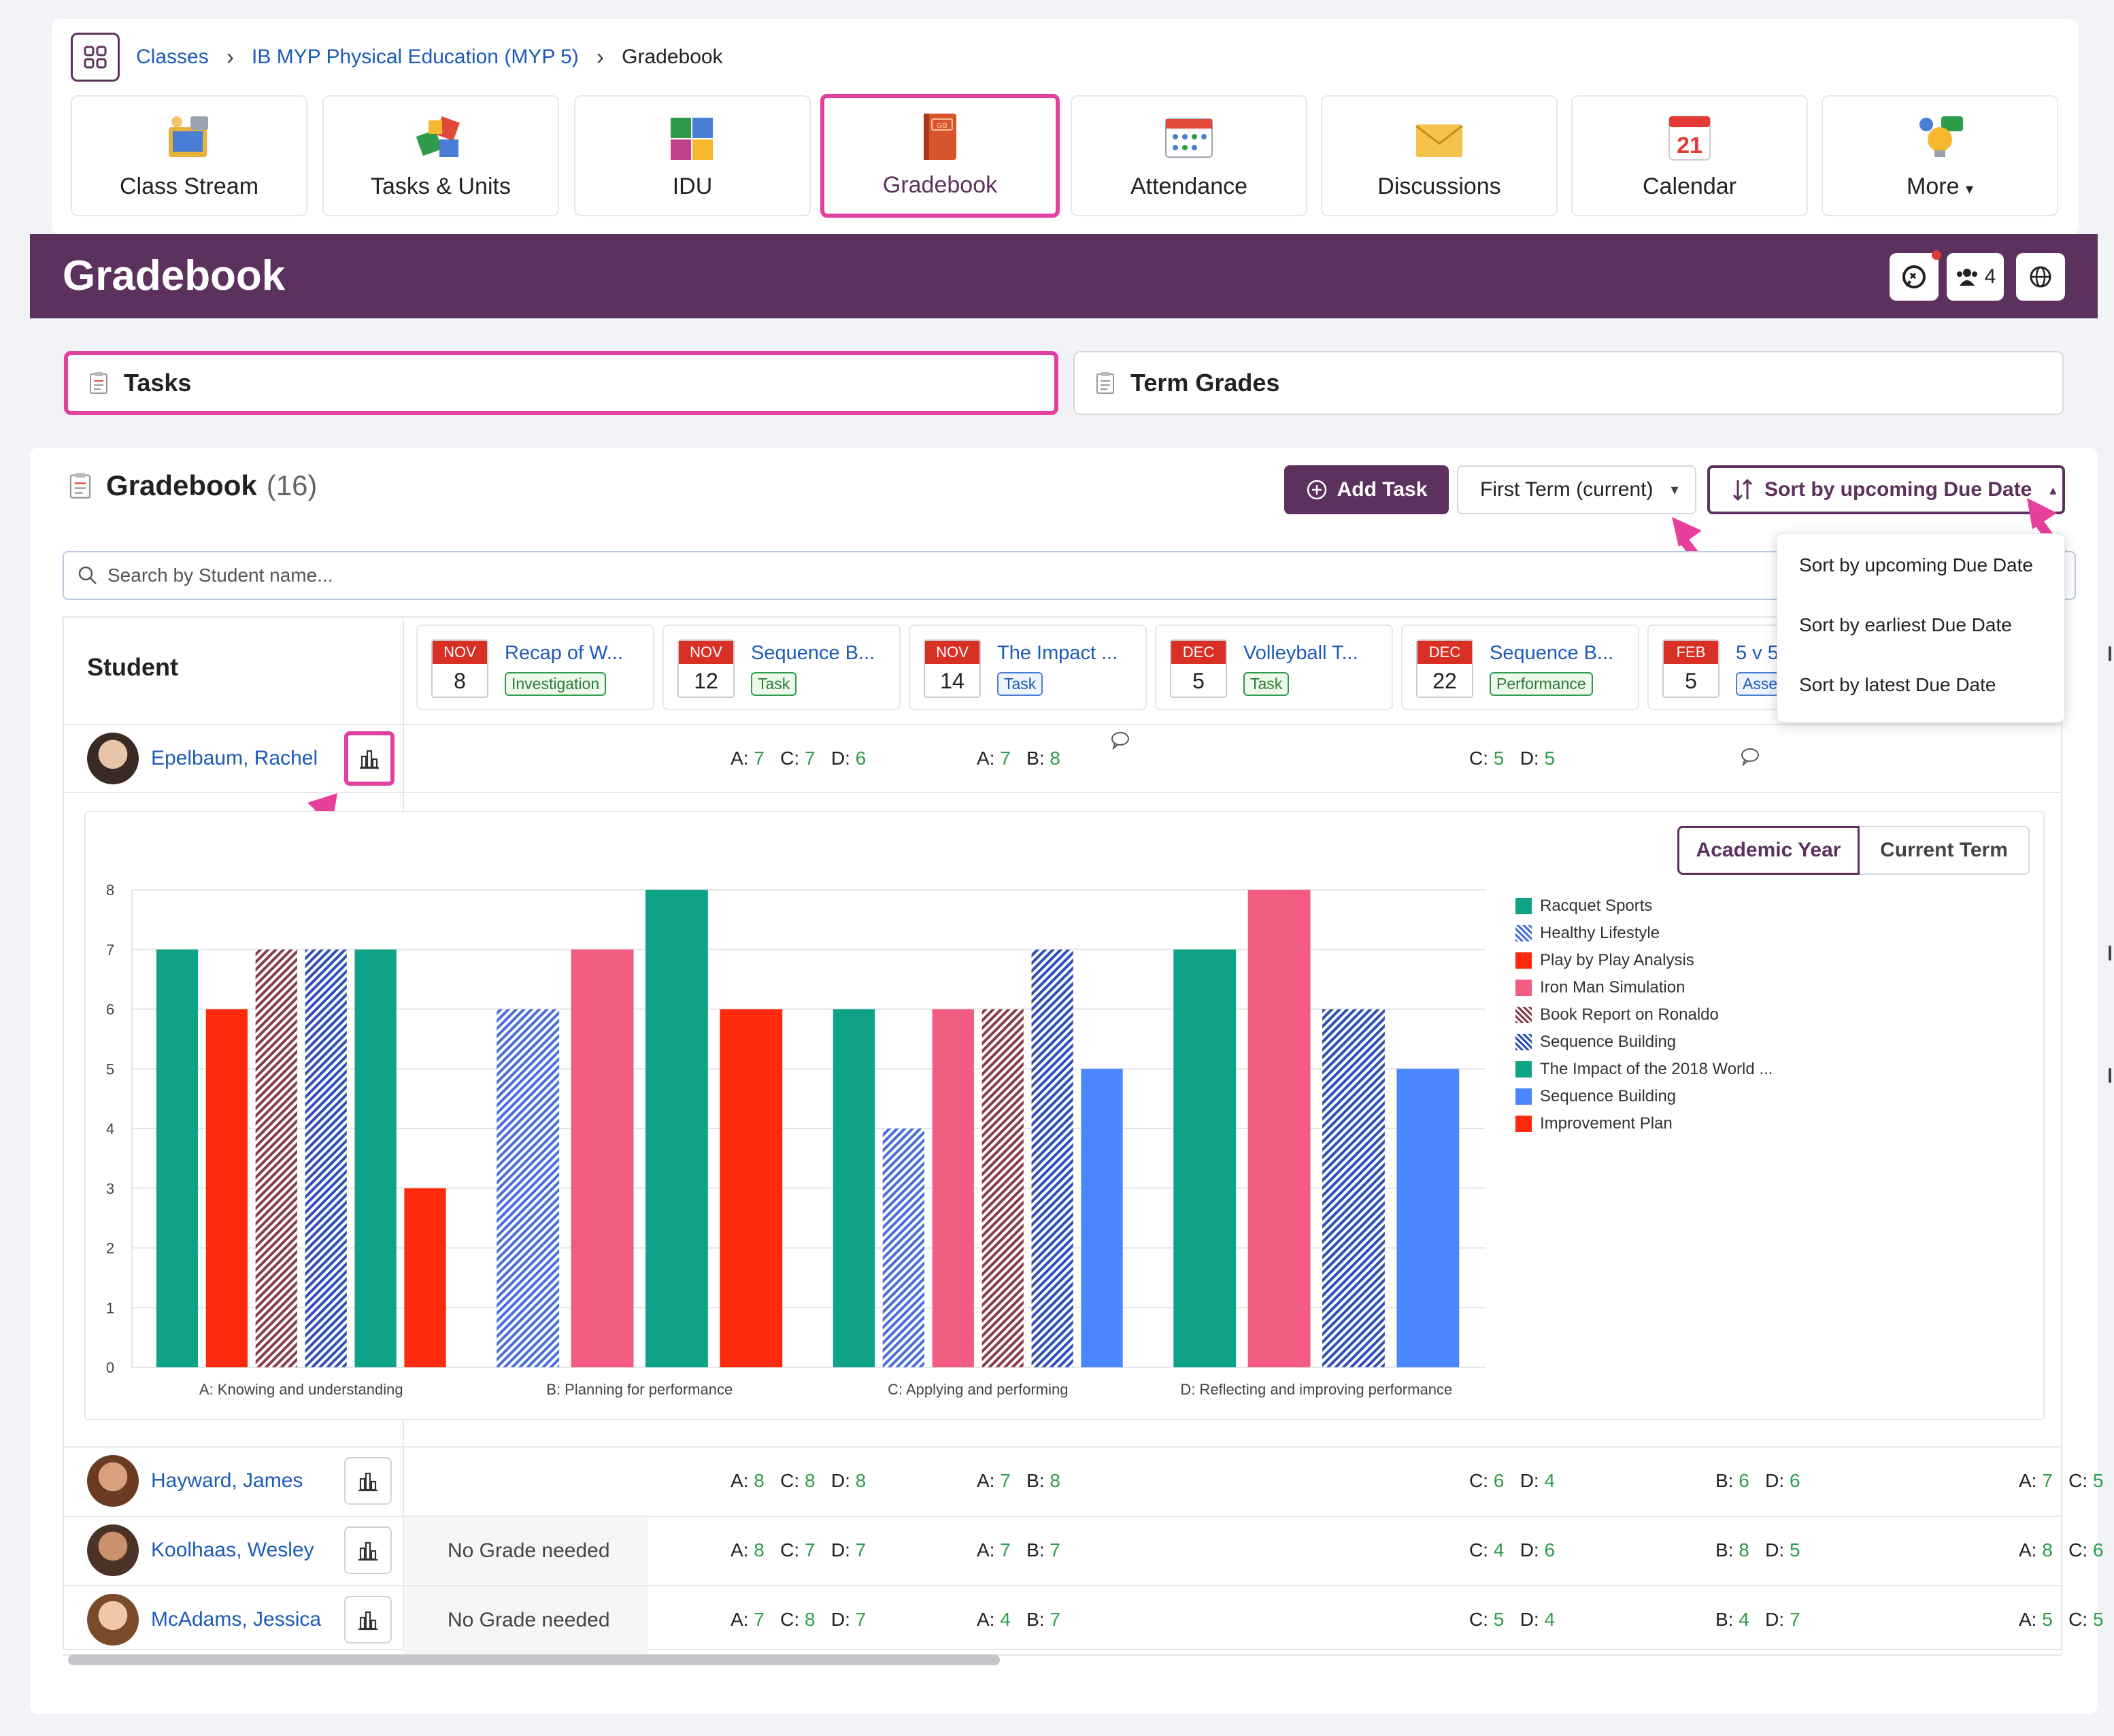 The image size is (2114, 1736). Describe the element at coordinates (1028, 667) in the screenshot. I see `task-column-header: NOV 14 The Impact ... Task` at that location.